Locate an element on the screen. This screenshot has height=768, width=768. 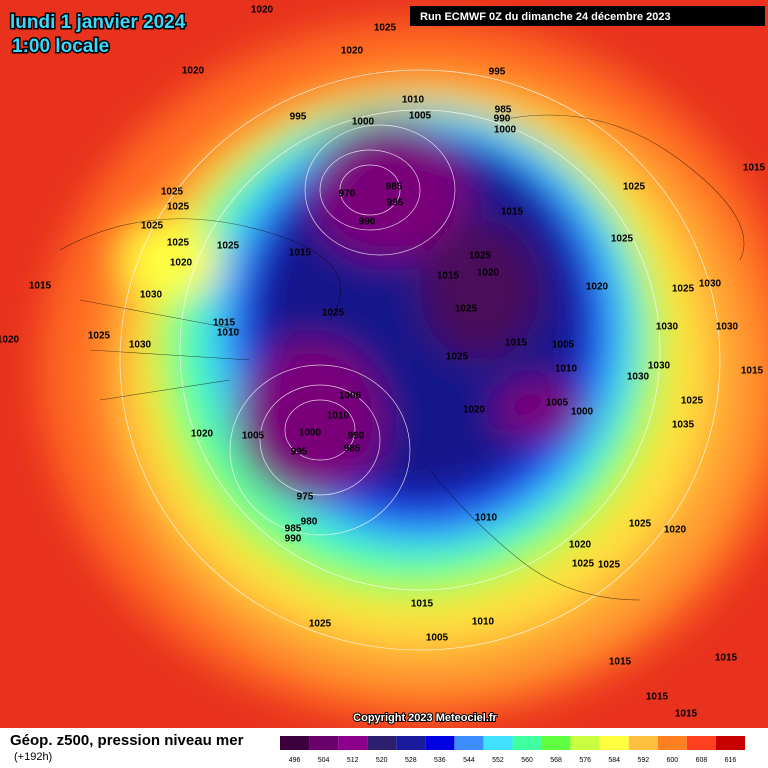
colorbar-label: 584 is located at coordinates (614, 760).